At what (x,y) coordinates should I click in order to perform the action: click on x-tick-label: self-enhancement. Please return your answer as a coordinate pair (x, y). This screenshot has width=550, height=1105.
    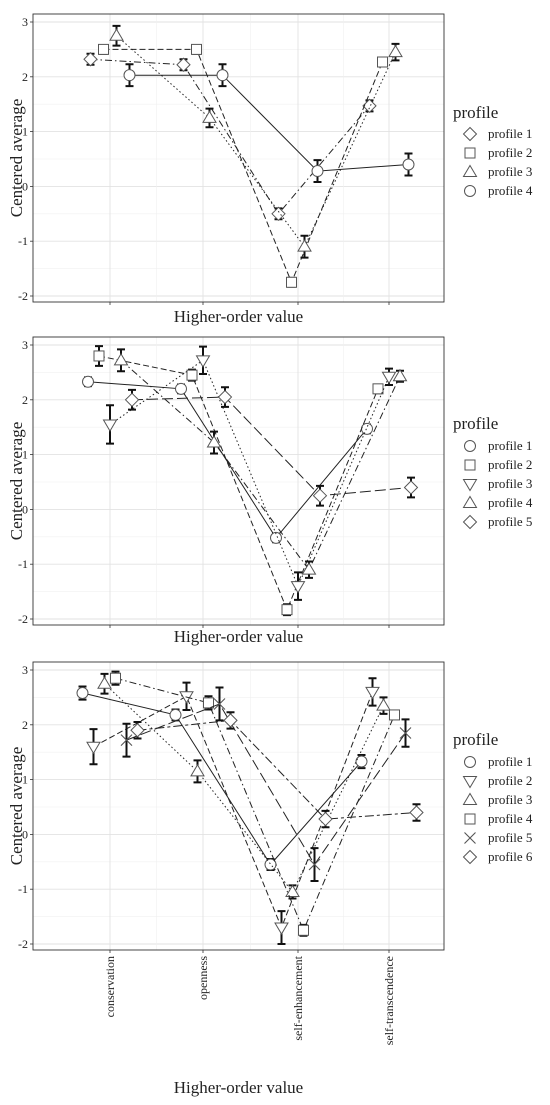
    Looking at the image, I should click on (298, 997).